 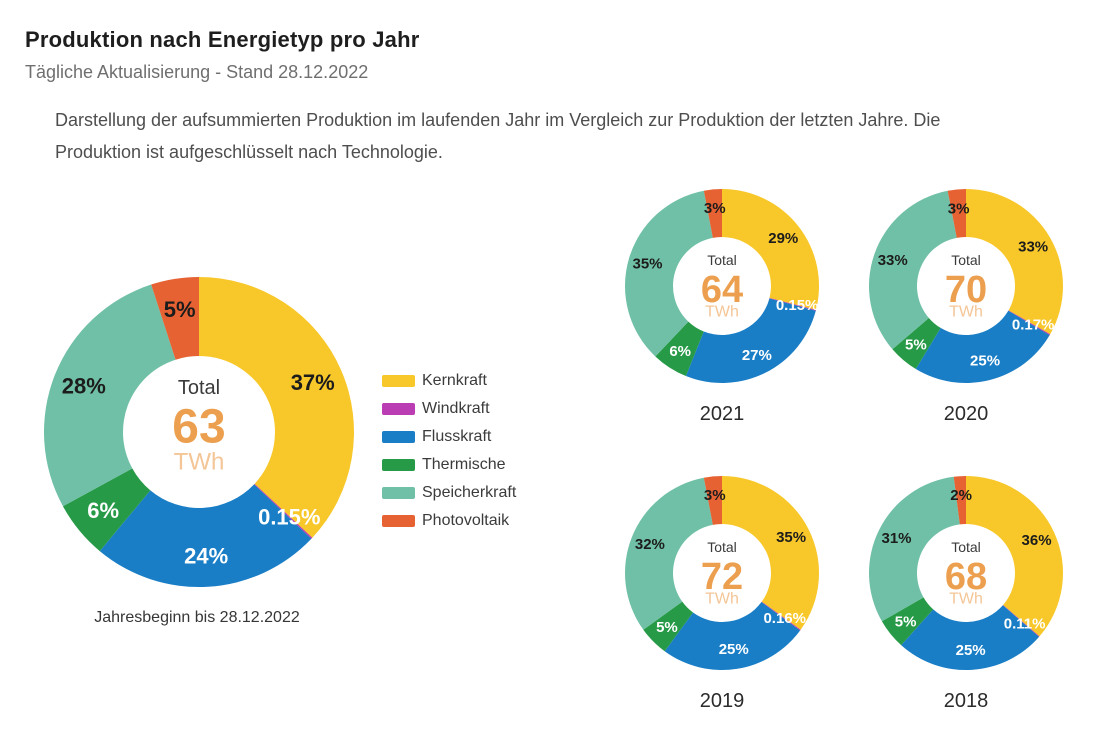 What do you see at coordinates (398, 465) in the screenshot?
I see `legend-swatch-thermische` at bounding box center [398, 465].